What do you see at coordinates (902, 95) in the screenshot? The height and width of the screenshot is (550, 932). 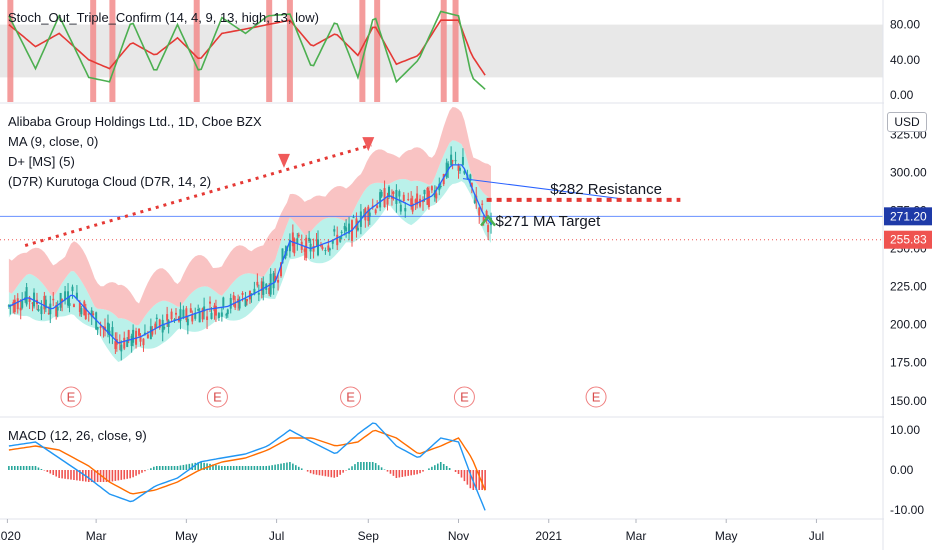 I see `stoch-axis-tick: 0.00` at bounding box center [902, 95].